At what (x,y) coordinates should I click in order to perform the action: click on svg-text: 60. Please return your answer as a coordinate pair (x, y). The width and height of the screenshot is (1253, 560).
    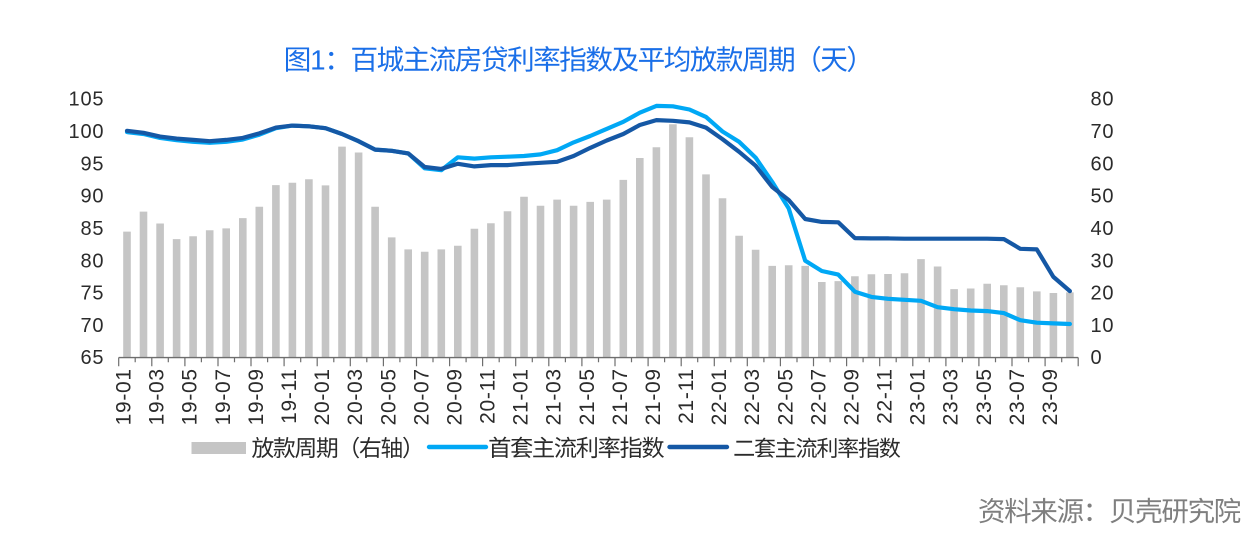
    Looking at the image, I should click on (1103, 164).